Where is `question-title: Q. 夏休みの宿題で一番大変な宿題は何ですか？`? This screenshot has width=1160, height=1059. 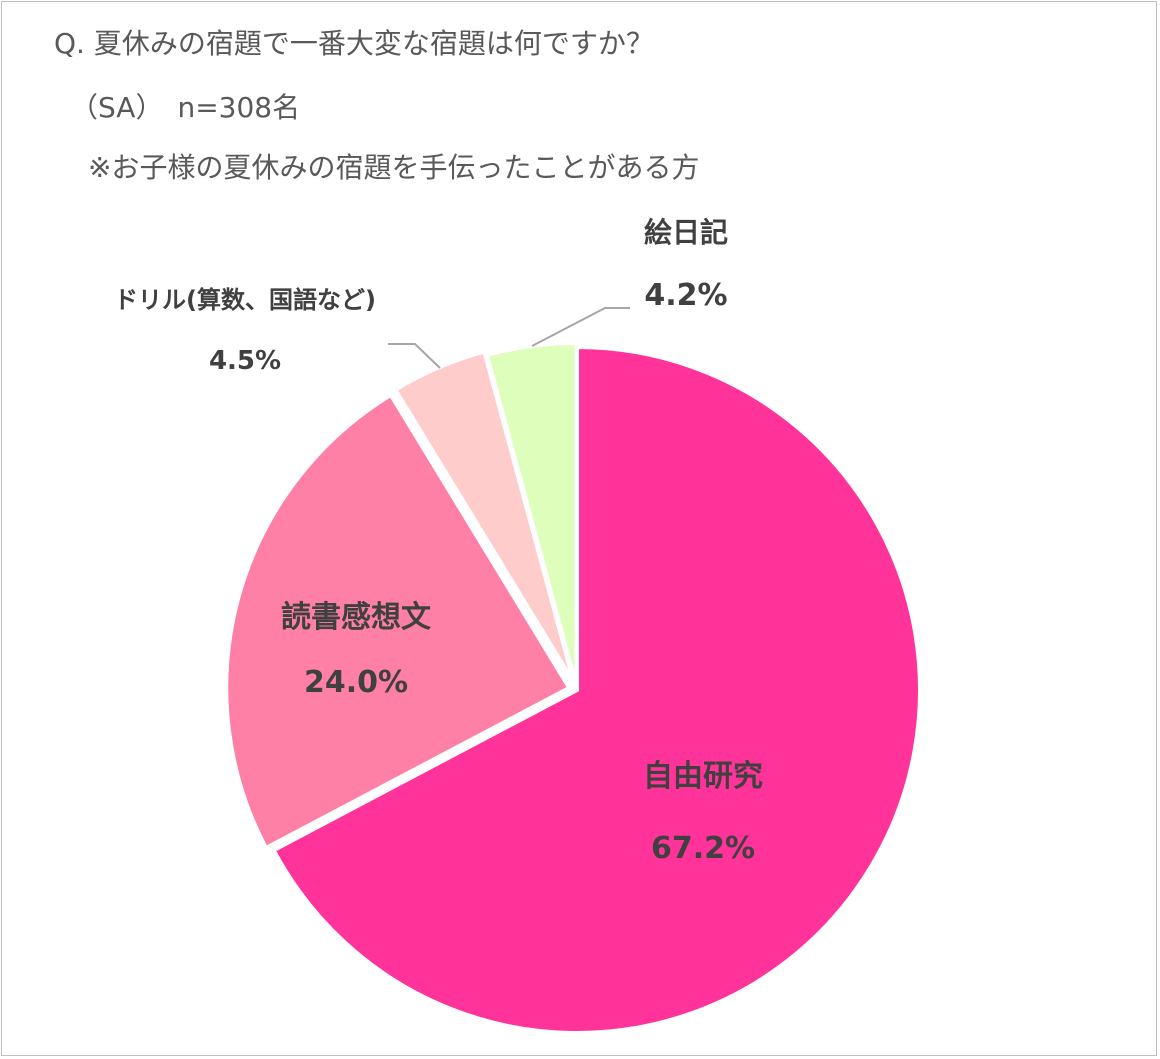
question-title: Q. 夏休みの宿題で一番大変な宿題は何ですか？ is located at coordinates (354, 43).